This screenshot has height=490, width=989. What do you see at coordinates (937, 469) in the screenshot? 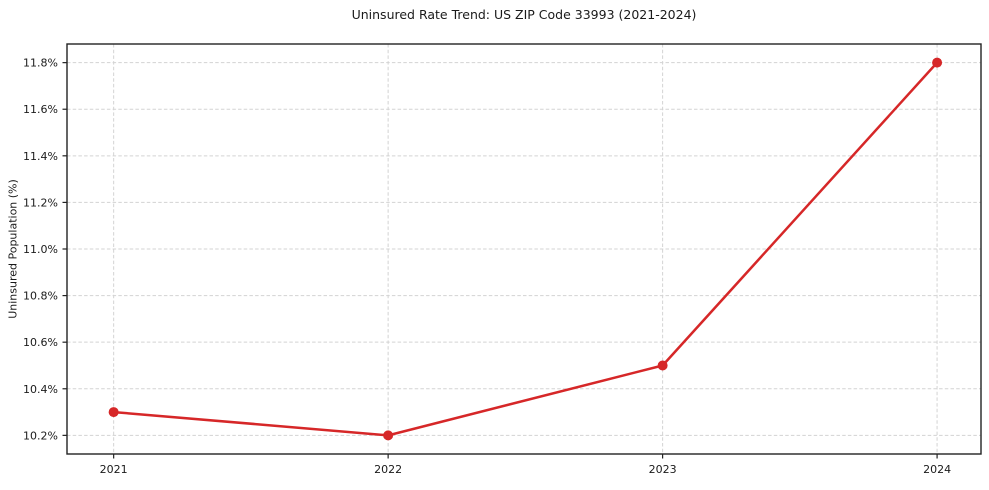
I see `x-tick-label: 2024` at bounding box center [937, 469].